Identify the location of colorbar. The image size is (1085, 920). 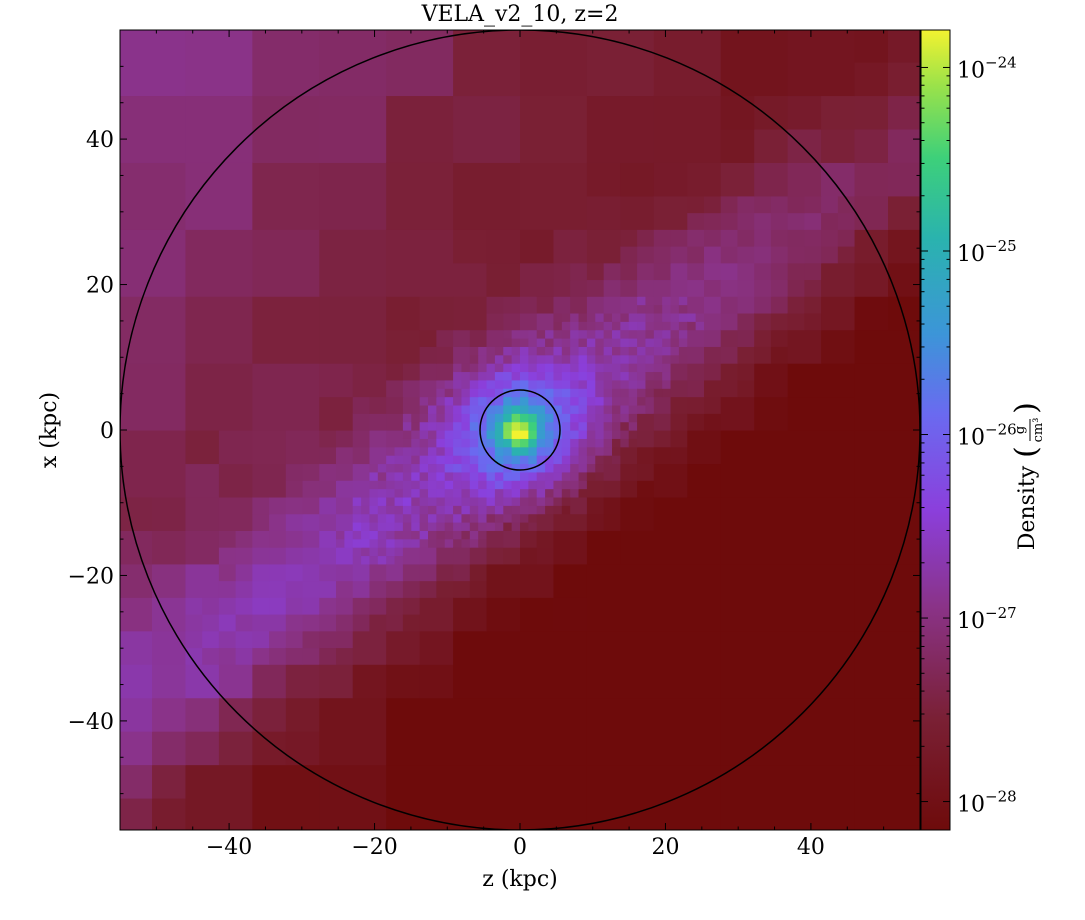
(935, 430).